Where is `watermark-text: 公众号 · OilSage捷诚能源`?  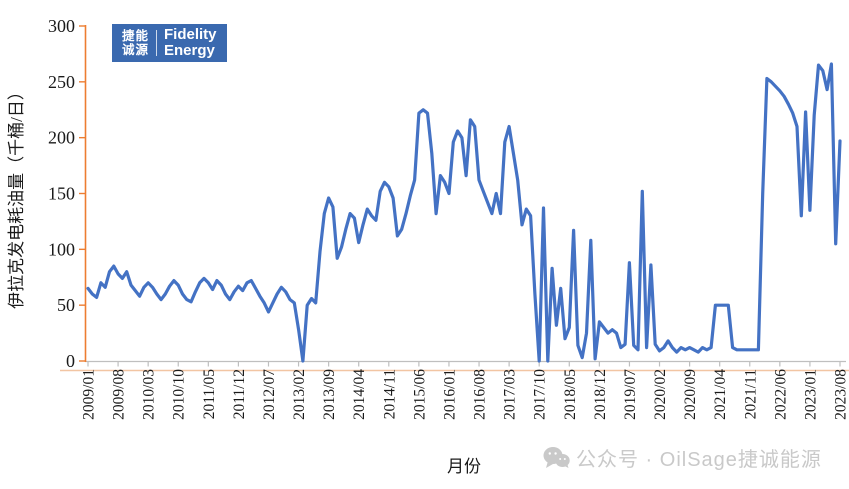
watermark-text: 公众号 · OilSage捷诚能源 is located at coordinates (699, 457).